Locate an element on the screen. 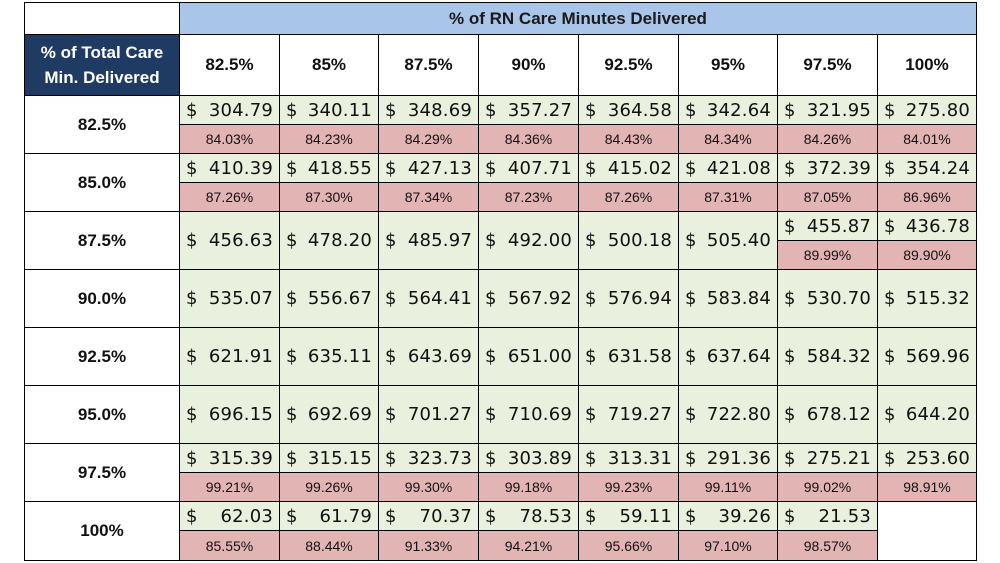 The height and width of the screenshot is (563, 1000). cost-cell: $455.87 is located at coordinates (827, 226).